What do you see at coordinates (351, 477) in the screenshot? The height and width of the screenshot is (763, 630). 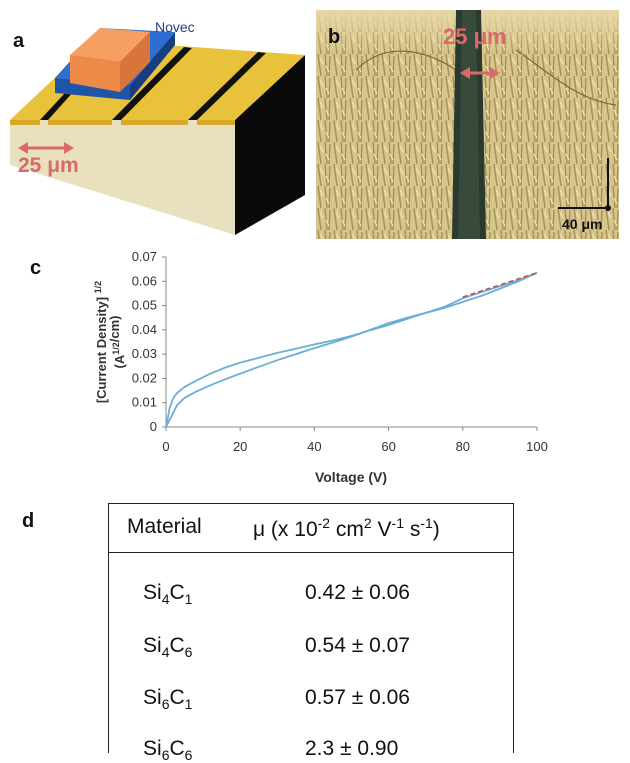 I see `x-axis-label: Voltage (V)` at bounding box center [351, 477].